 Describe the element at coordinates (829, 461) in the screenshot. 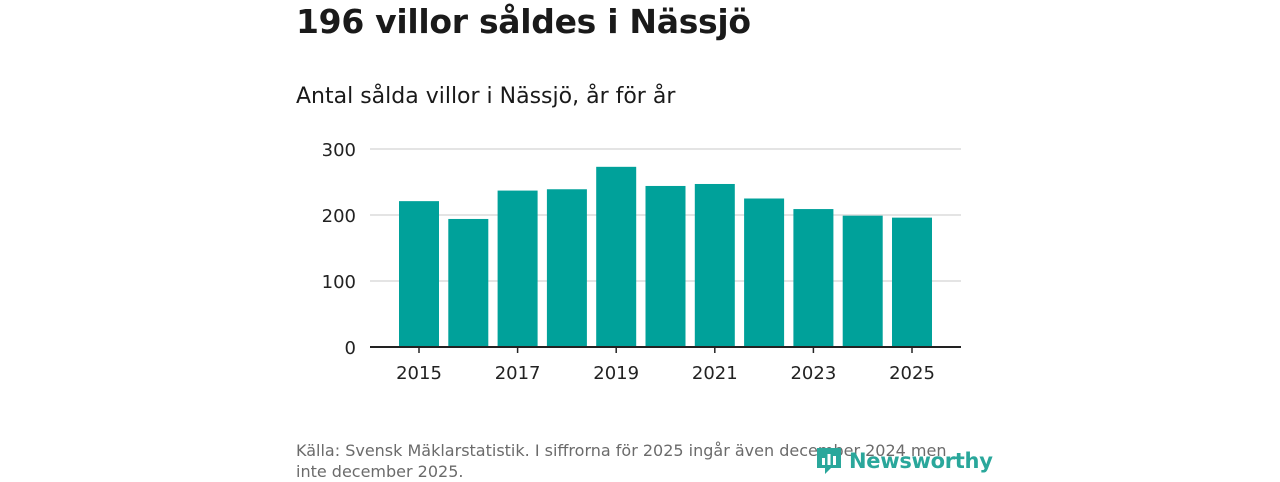

I see `newsworthy-logo-icon` at that location.